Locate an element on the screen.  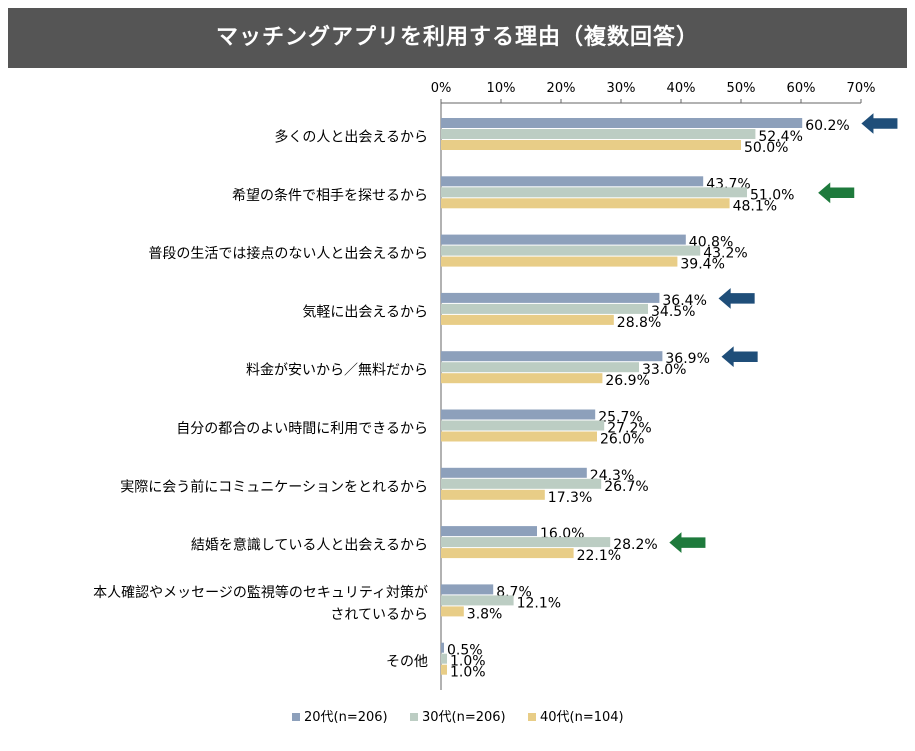
category-label: 多くの人と出会えるから is located at coordinates (351, 137).